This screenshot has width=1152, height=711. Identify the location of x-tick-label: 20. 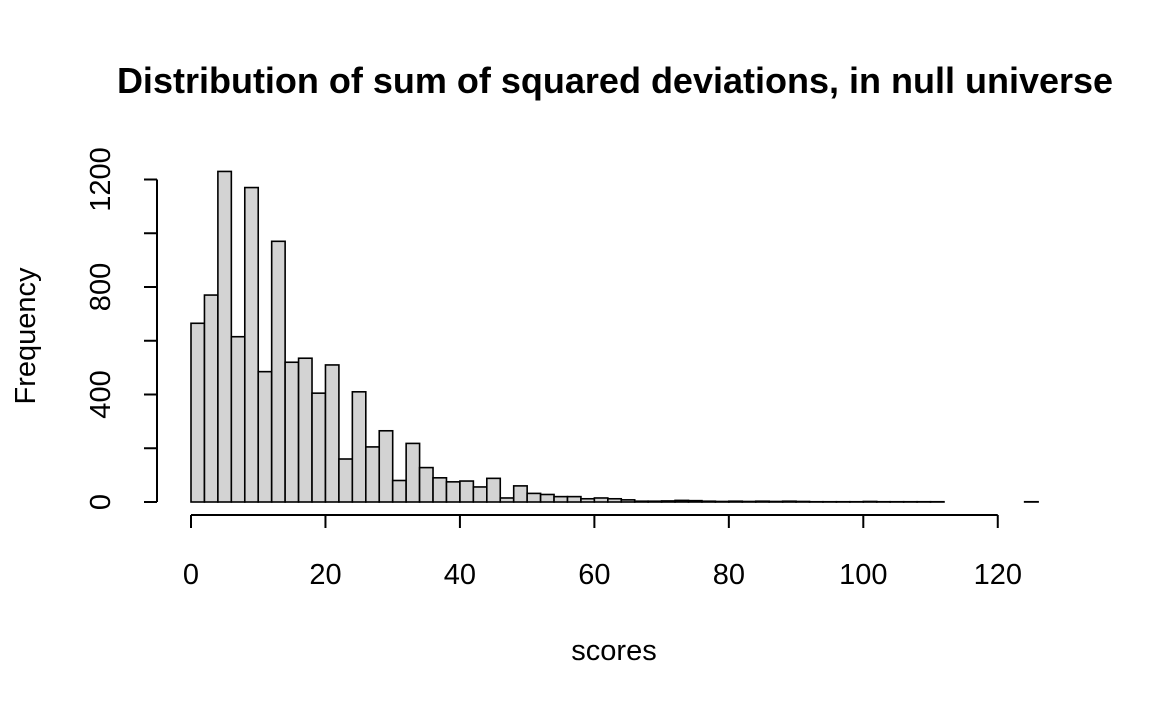
(325, 575).